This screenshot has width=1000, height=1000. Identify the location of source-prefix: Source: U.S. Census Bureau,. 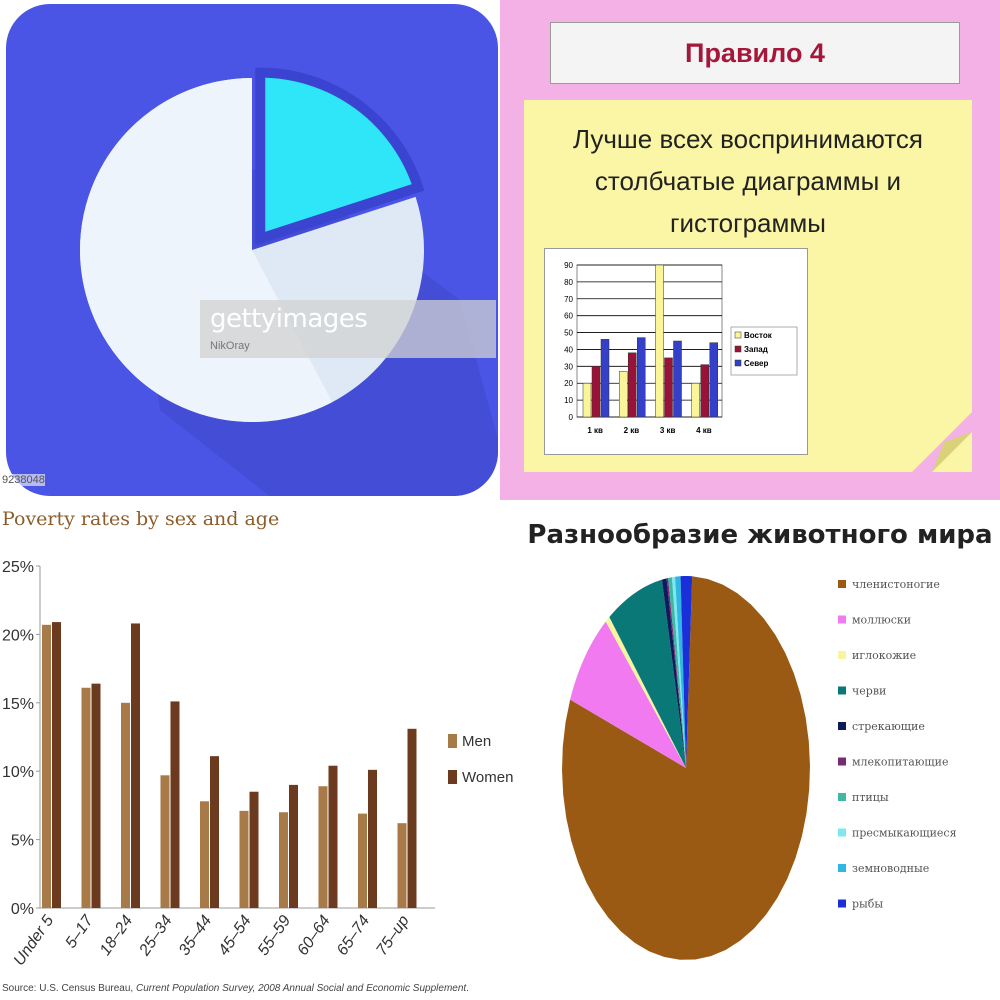
(69, 988).